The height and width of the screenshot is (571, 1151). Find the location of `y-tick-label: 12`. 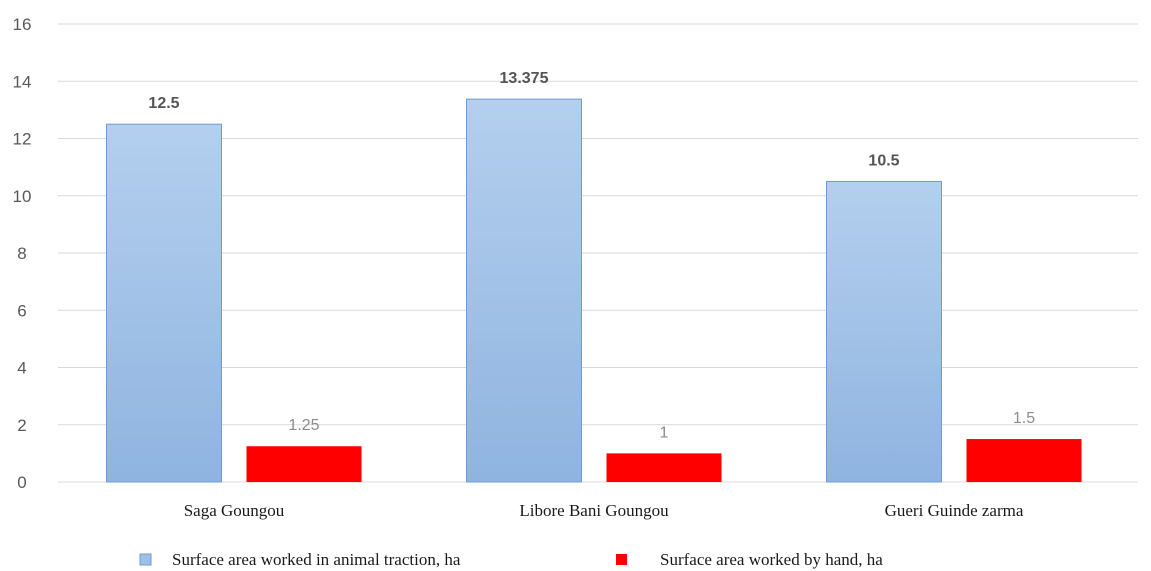

y-tick-label: 12 is located at coordinates (22, 139).